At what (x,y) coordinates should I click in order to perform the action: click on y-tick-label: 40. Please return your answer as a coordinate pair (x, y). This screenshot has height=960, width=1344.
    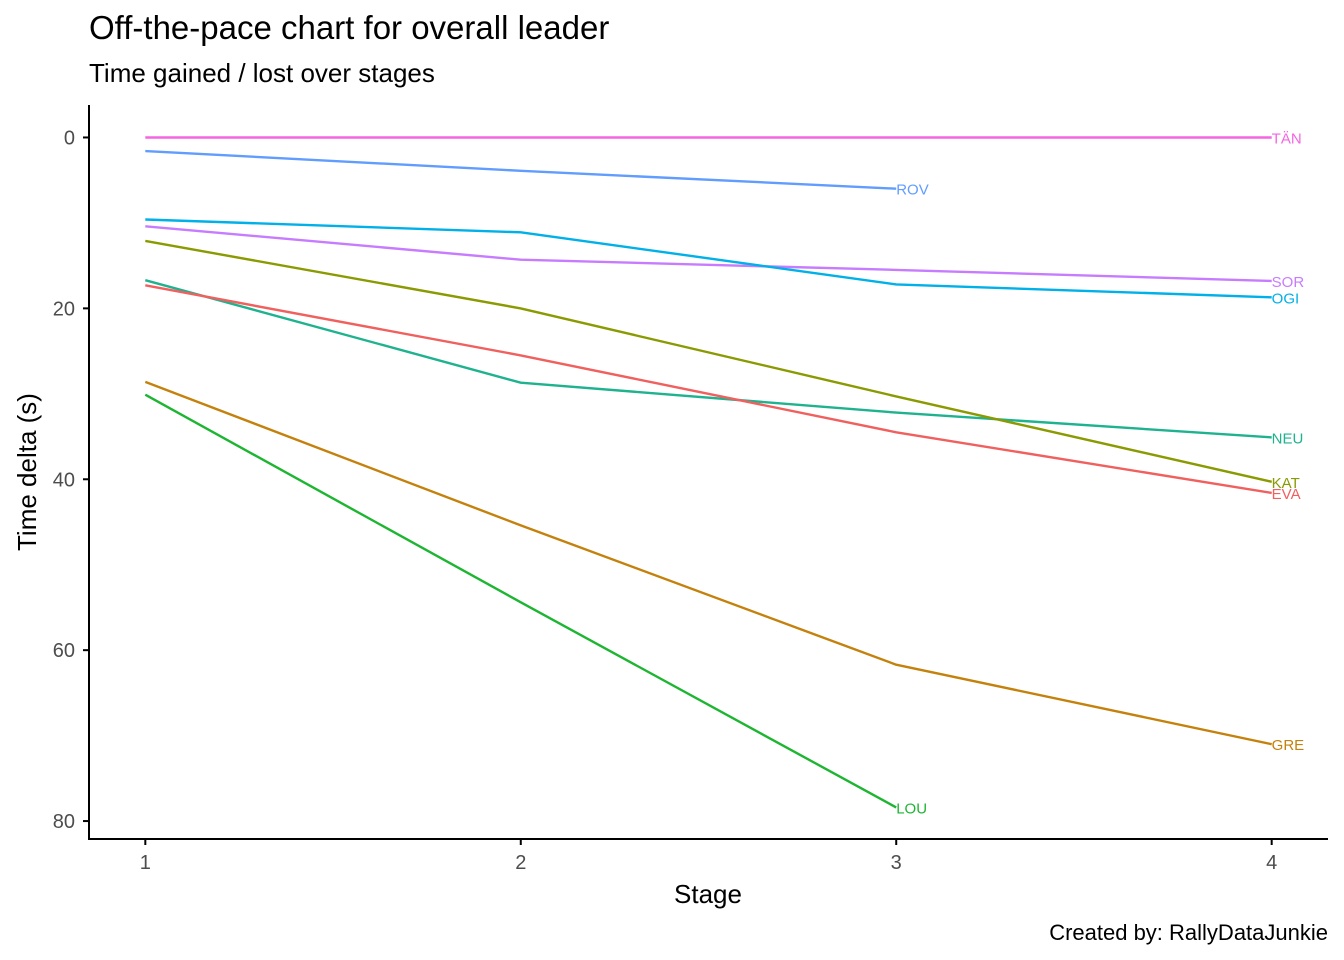
    Looking at the image, I should click on (64, 480).